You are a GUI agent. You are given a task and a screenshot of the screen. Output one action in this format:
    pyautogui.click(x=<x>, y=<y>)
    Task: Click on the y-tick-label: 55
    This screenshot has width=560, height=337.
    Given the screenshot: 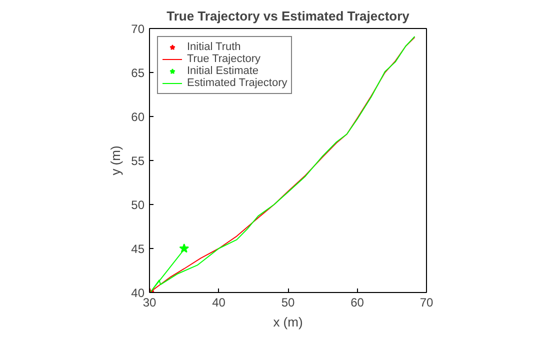 What is the action you would take?
    pyautogui.click(x=138, y=161)
    